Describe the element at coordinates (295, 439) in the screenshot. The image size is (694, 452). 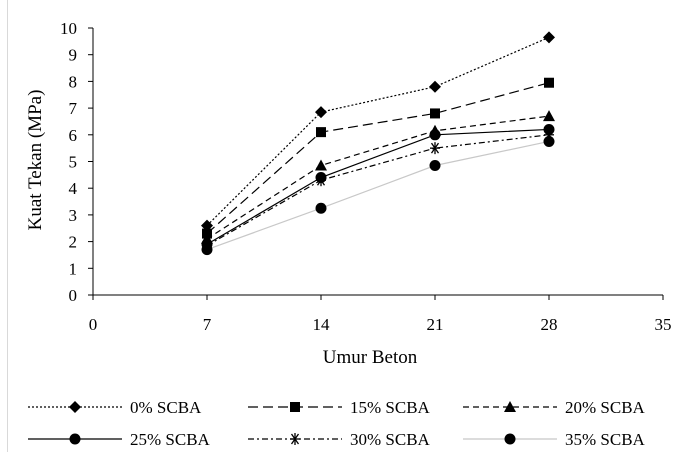
I see `legend-asterisk-marker` at that location.